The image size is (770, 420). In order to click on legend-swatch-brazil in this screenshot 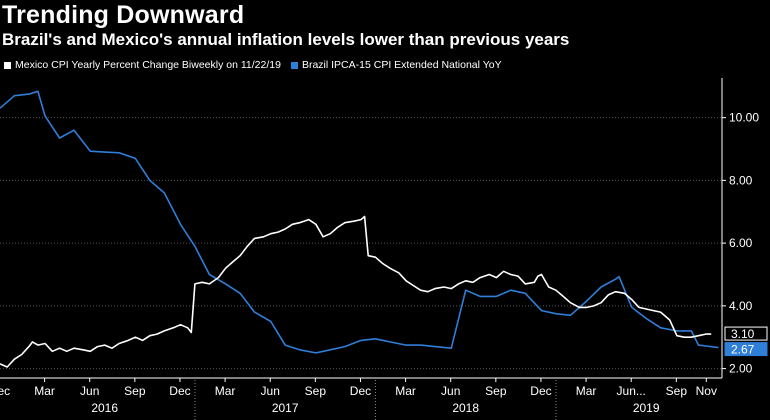, I will do `click(294, 65)`.